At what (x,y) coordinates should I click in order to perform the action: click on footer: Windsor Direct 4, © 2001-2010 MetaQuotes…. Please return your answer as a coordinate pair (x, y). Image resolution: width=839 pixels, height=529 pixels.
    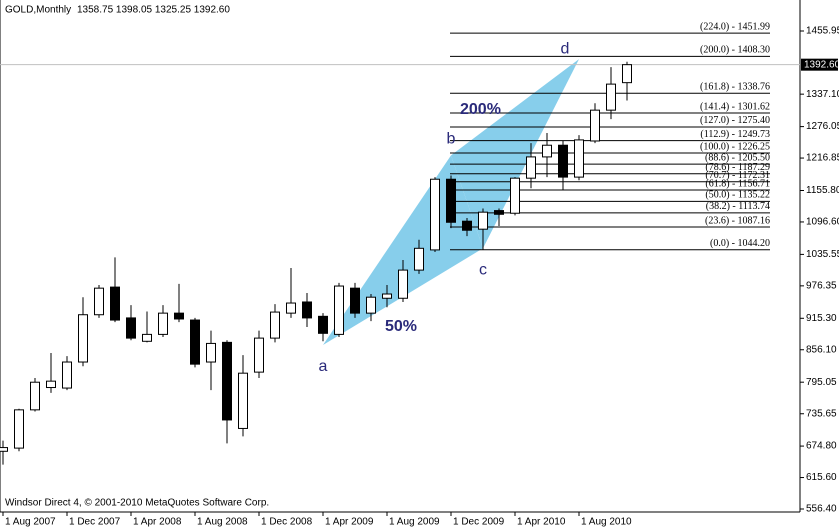
    Looking at the image, I should click on (137, 503).